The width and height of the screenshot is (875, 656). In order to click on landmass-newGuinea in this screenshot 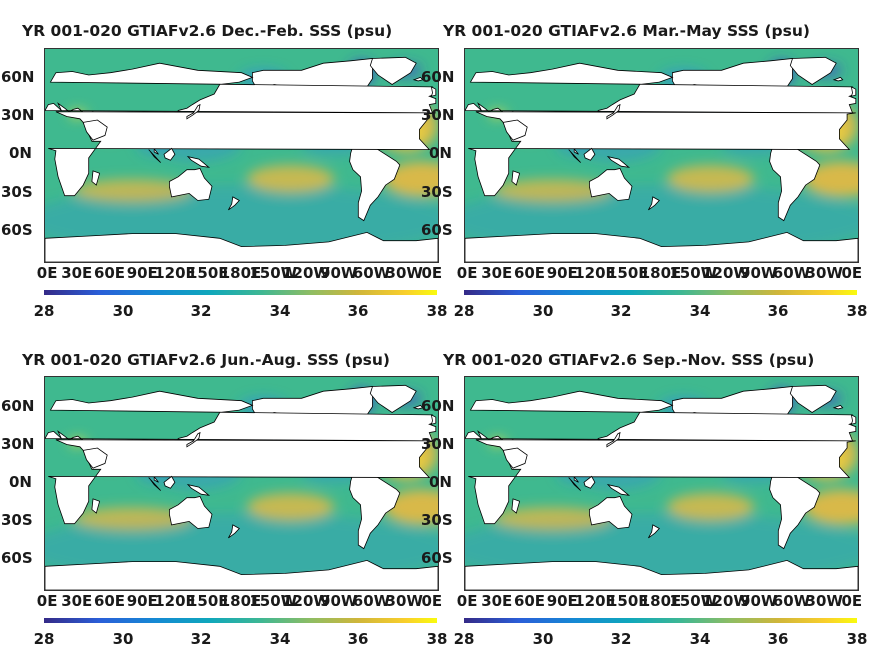, I will do `click(198, 490)`.